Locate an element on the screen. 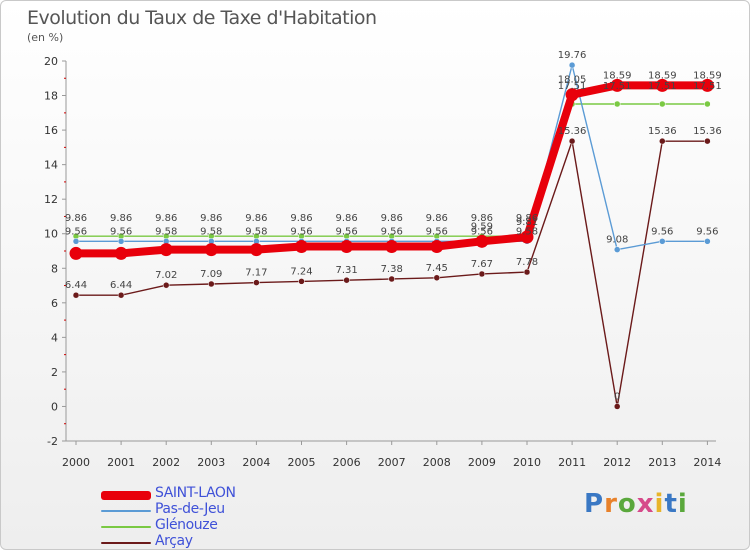 The image size is (750, 550). y-tick-label: 2 is located at coordinates (54, 372).